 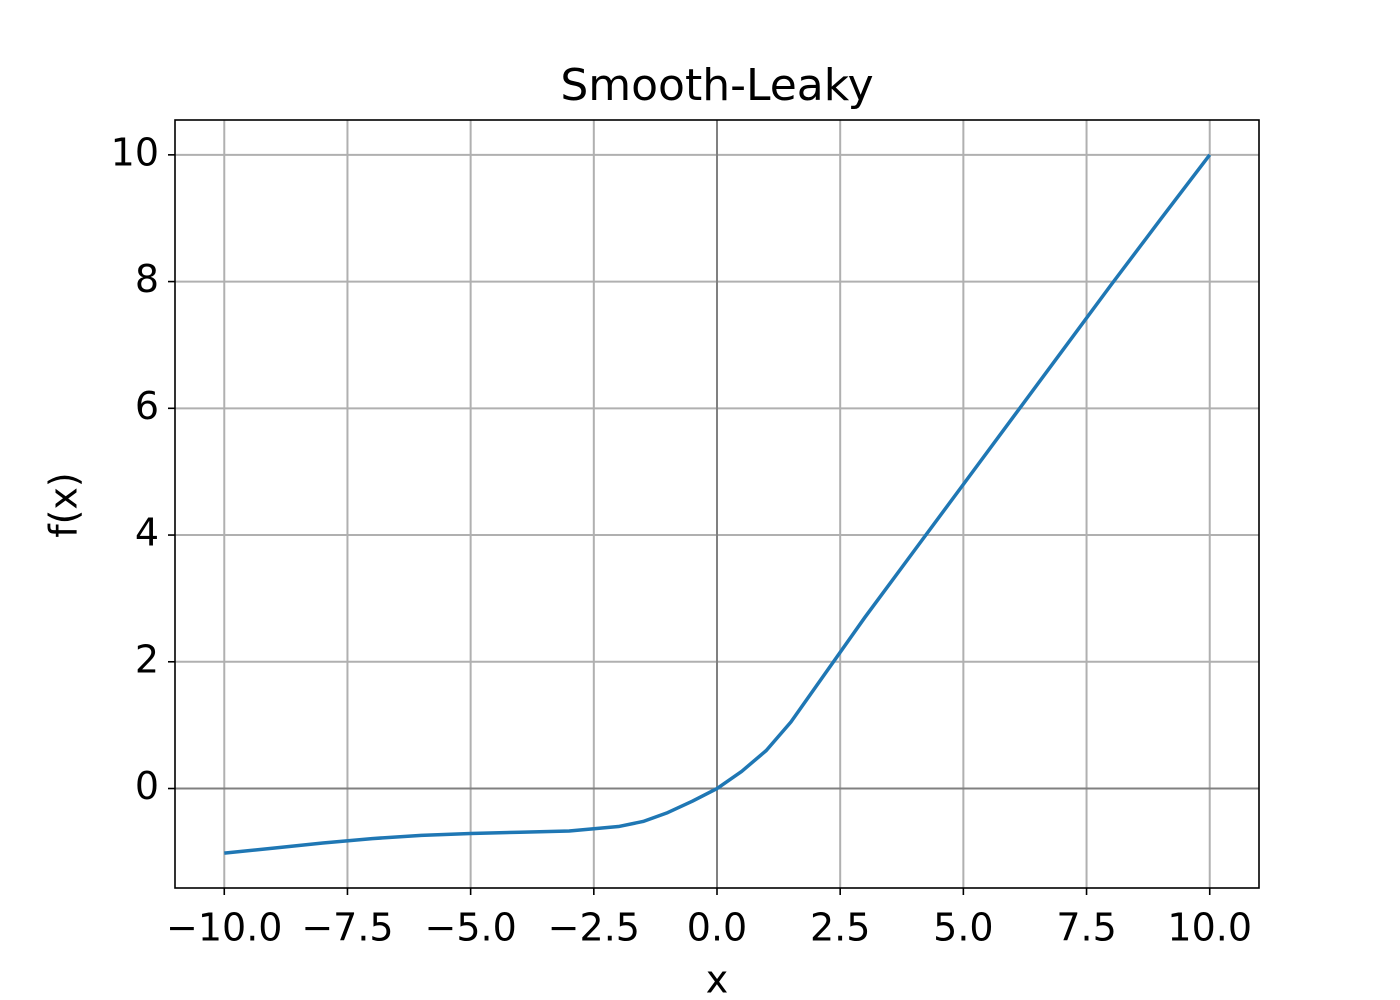 What do you see at coordinates (963, 928) in the screenshot?
I see `x-tick-label: 5.0` at bounding box center [963, 928].